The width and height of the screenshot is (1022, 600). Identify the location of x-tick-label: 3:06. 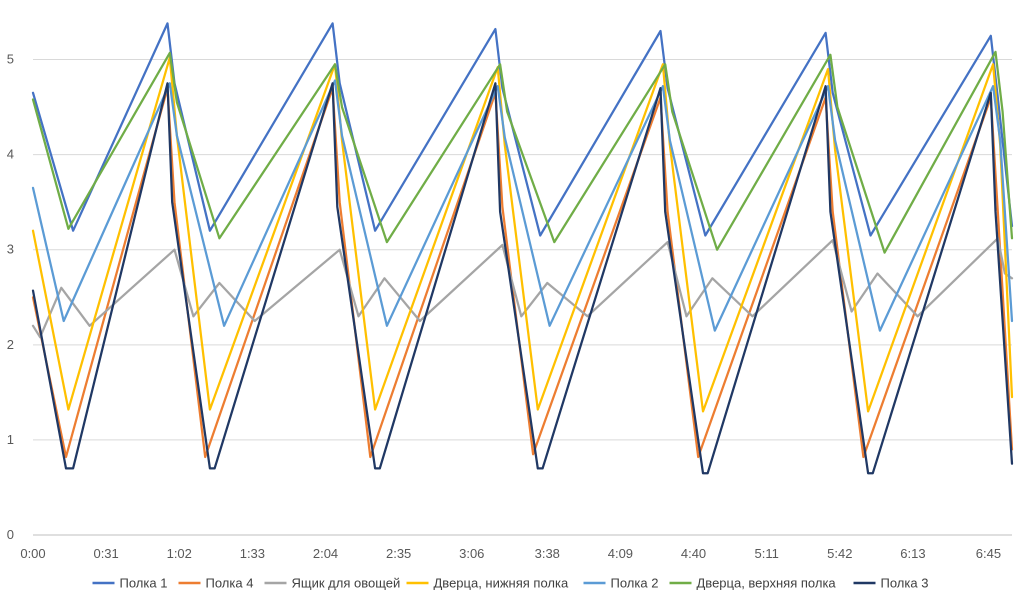
(471, 553).